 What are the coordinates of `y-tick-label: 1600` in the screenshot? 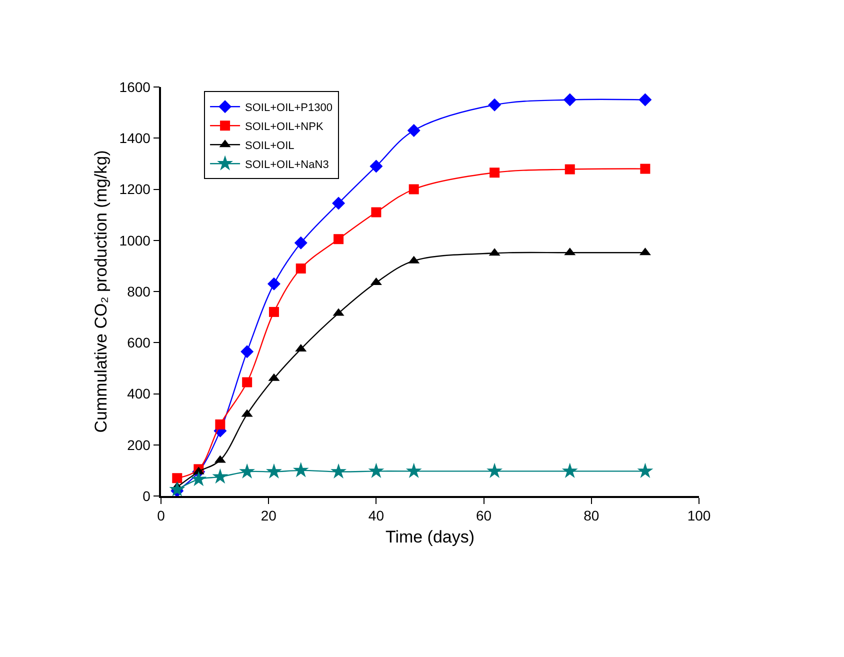 It's located at (135, 86).